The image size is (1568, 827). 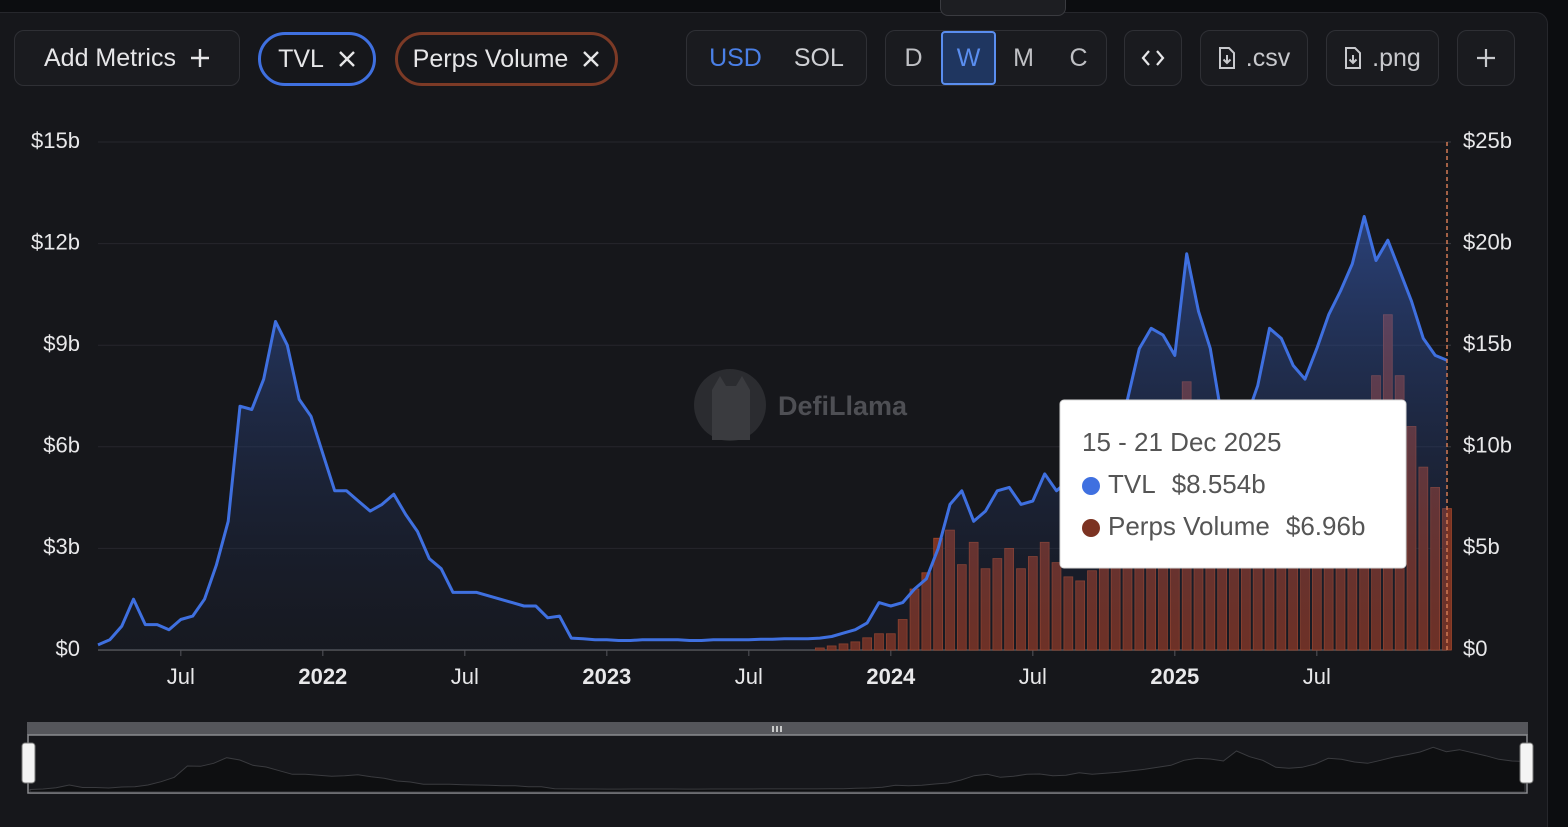 What do you see at coordinates (61, 445) in the screenshot?
I see `y-tick-label: $6b` at bounding box center [61, 445].